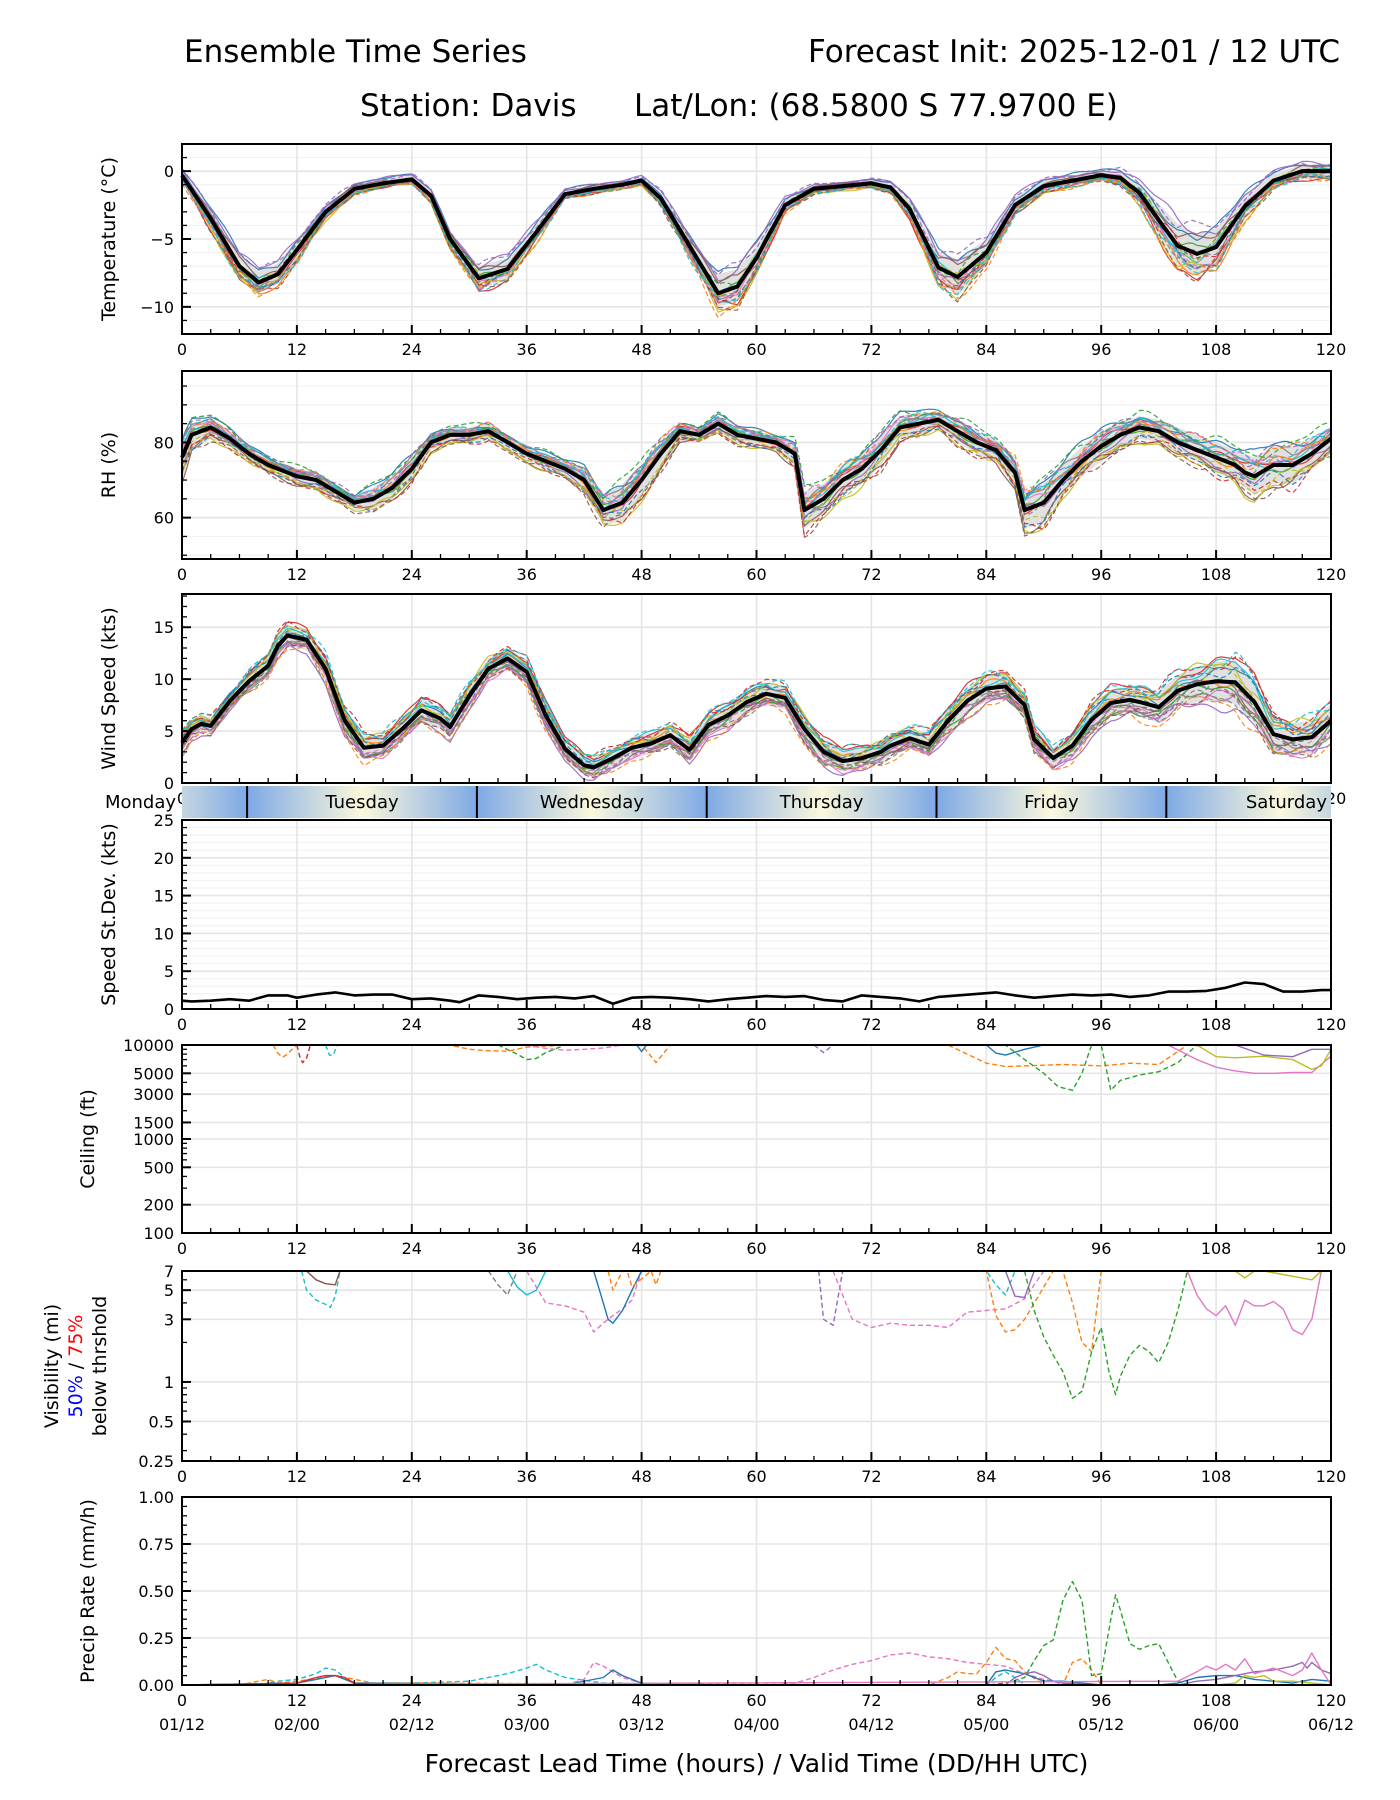 The width and height of the screenshot is (1400, 1800). What do you see at coordinates (169, 1319) in the screenshot?
I see `y-tick-label: 3` at bounding box center [169, 1319].